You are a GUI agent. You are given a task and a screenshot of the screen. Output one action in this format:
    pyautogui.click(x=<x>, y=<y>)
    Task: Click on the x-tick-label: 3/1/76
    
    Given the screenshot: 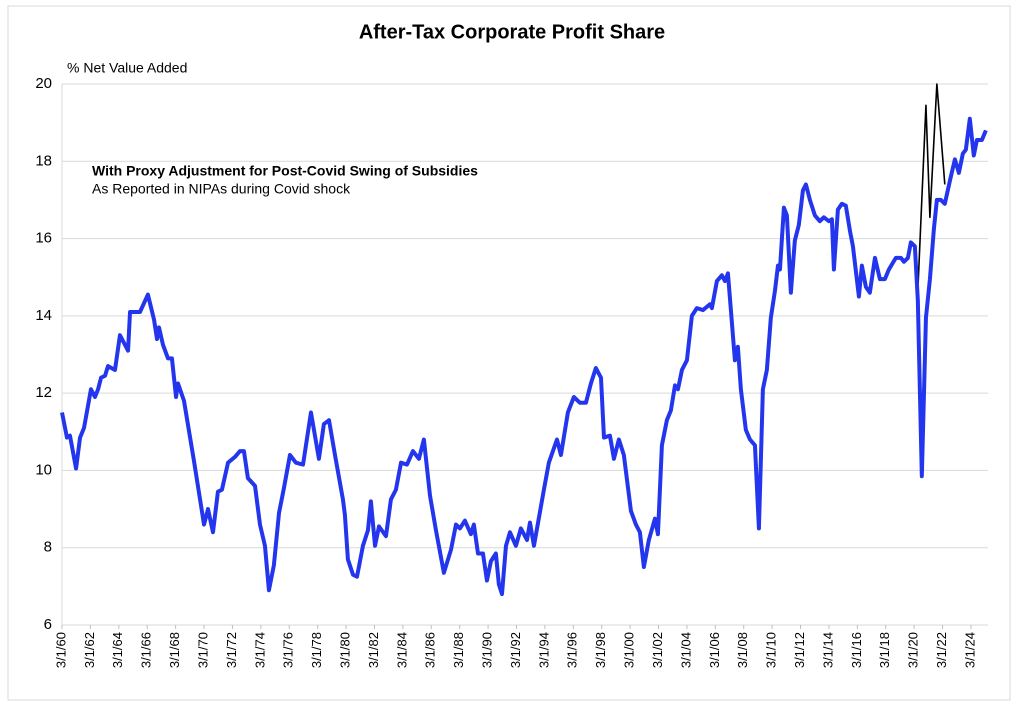 What is the action you would take?
    pyautogui.click(x=288, y=650)
    